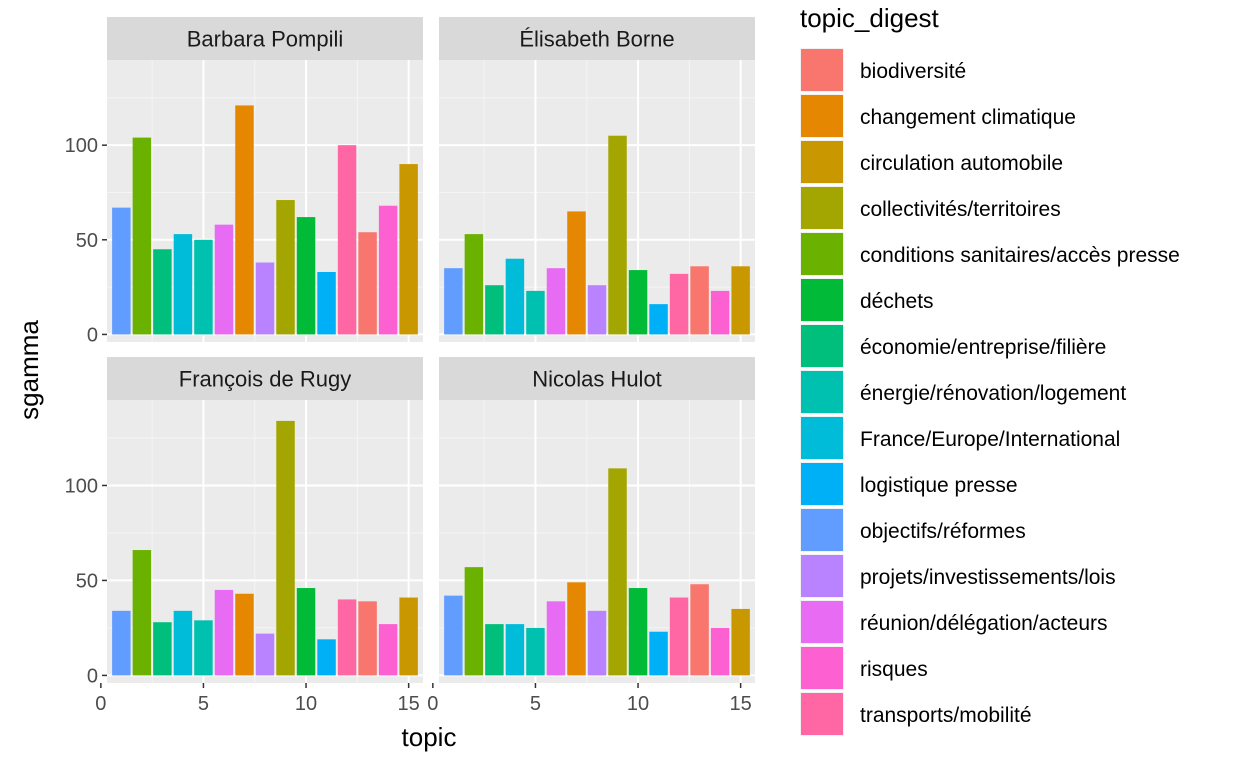 The image size is (1248, 773). I want to click on facet-panel: Nicolas Hulot 0 5 10 15, so click(591, 536).